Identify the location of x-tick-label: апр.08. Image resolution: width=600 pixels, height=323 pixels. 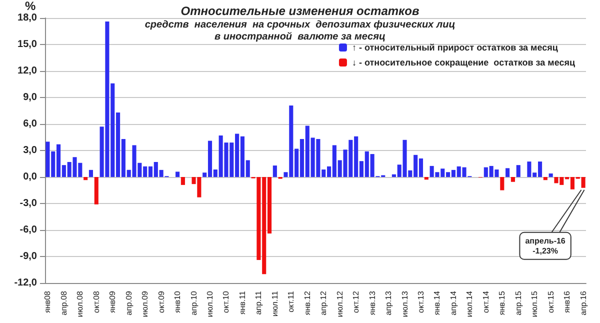
(63, 303).